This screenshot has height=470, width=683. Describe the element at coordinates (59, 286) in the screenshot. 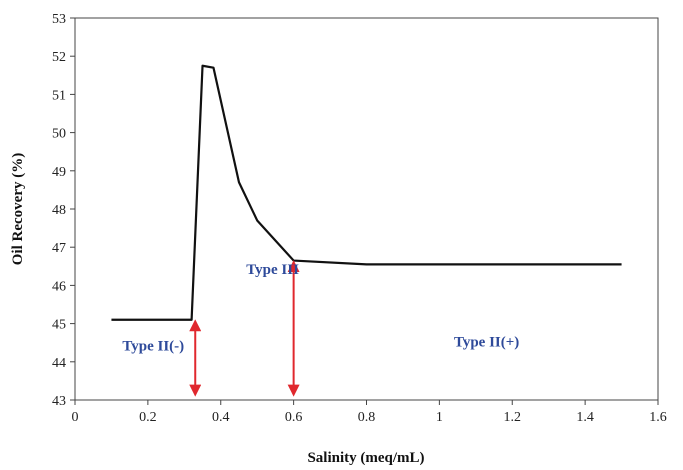

I see `y-tick-label: 46` at that location.